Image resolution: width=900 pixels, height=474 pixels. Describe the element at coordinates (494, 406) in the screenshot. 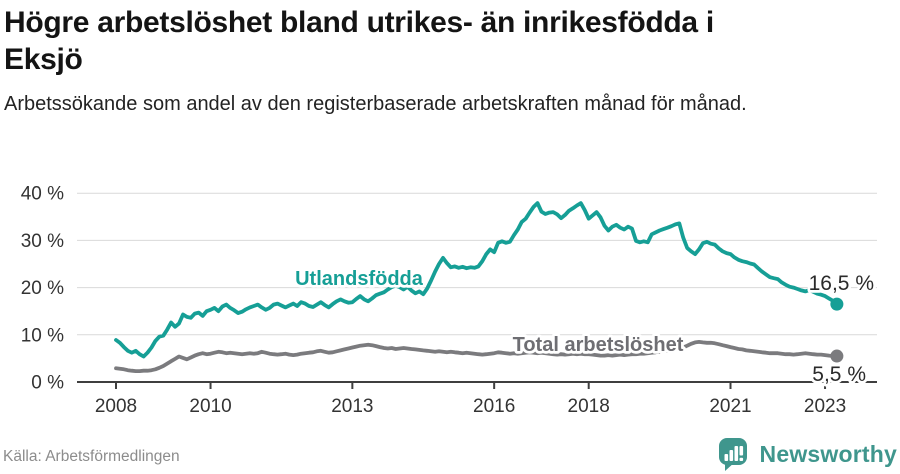

I see `x-axis-tick-label: 2016` at that location.